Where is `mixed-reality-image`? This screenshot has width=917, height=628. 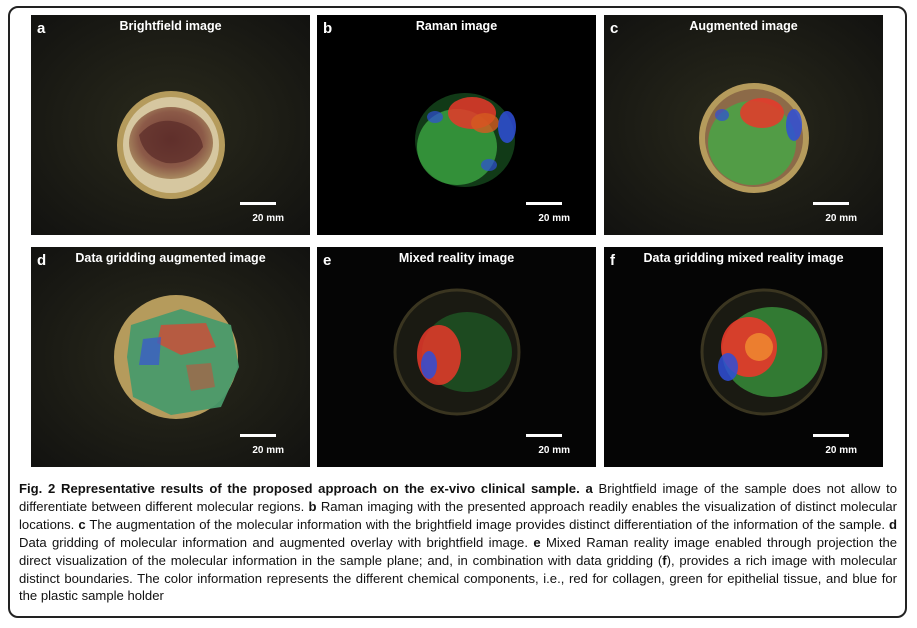 mixed-reality-image is located at coordinates (456, 357).